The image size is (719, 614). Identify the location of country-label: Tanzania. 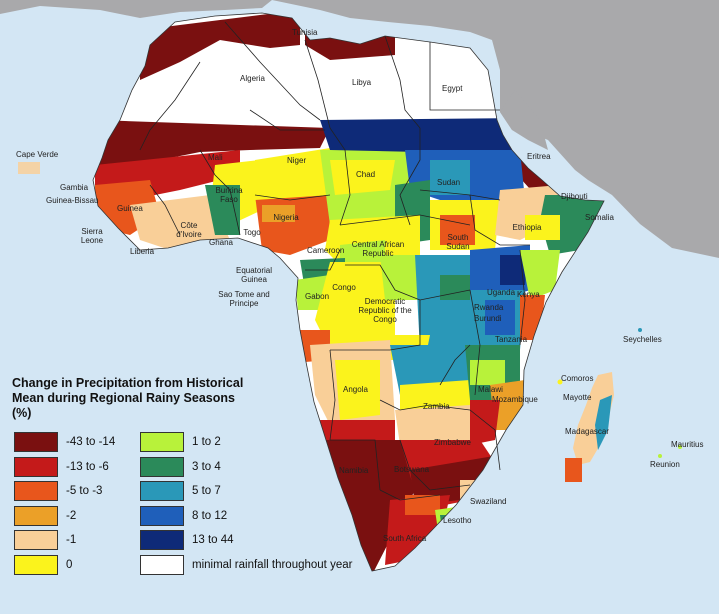
(511, 339).